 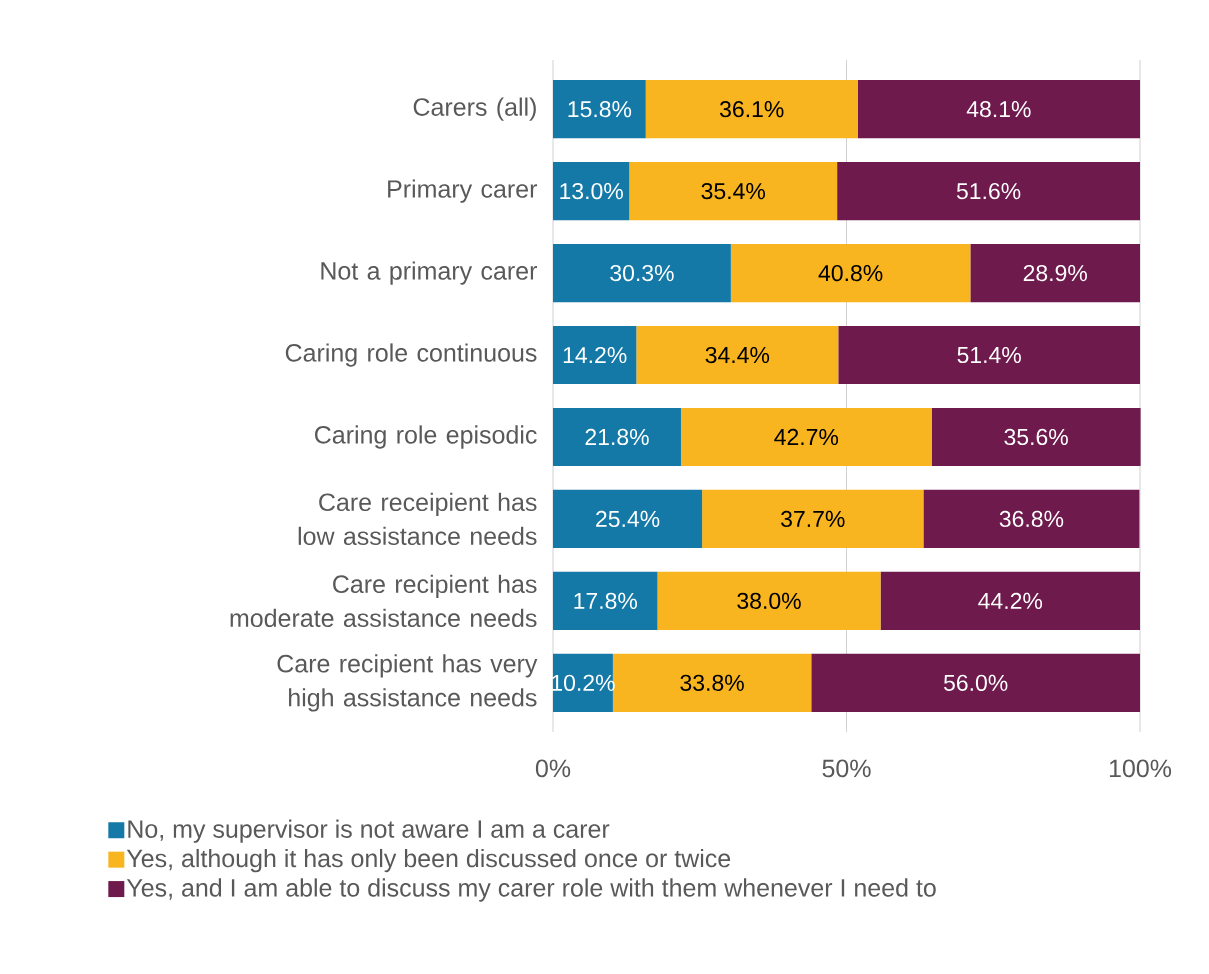 I want to click on data-label: 36.1%, so click(x=751, y=109).